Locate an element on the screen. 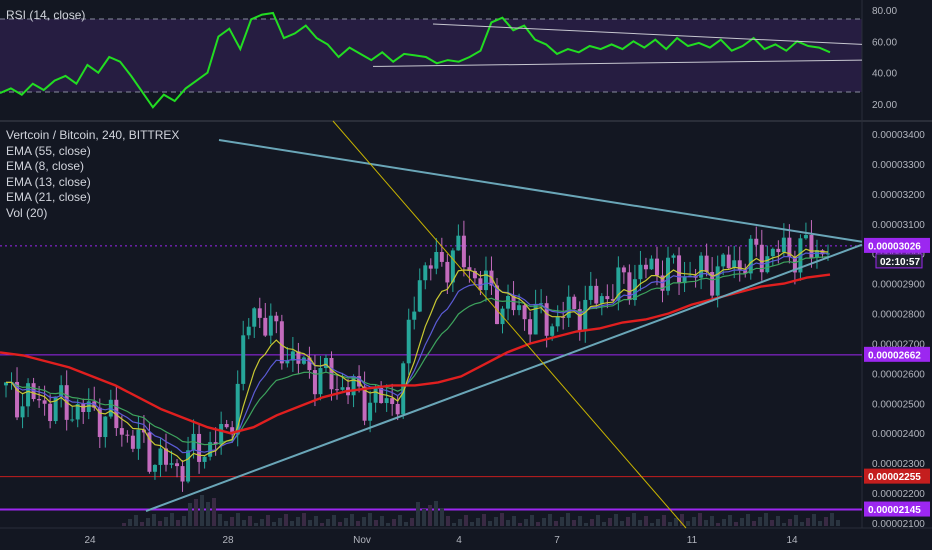 Image resolution: width=932 pixels, height=550 pixels. time-tick-label: 28 is located at coordinates (228, 540).